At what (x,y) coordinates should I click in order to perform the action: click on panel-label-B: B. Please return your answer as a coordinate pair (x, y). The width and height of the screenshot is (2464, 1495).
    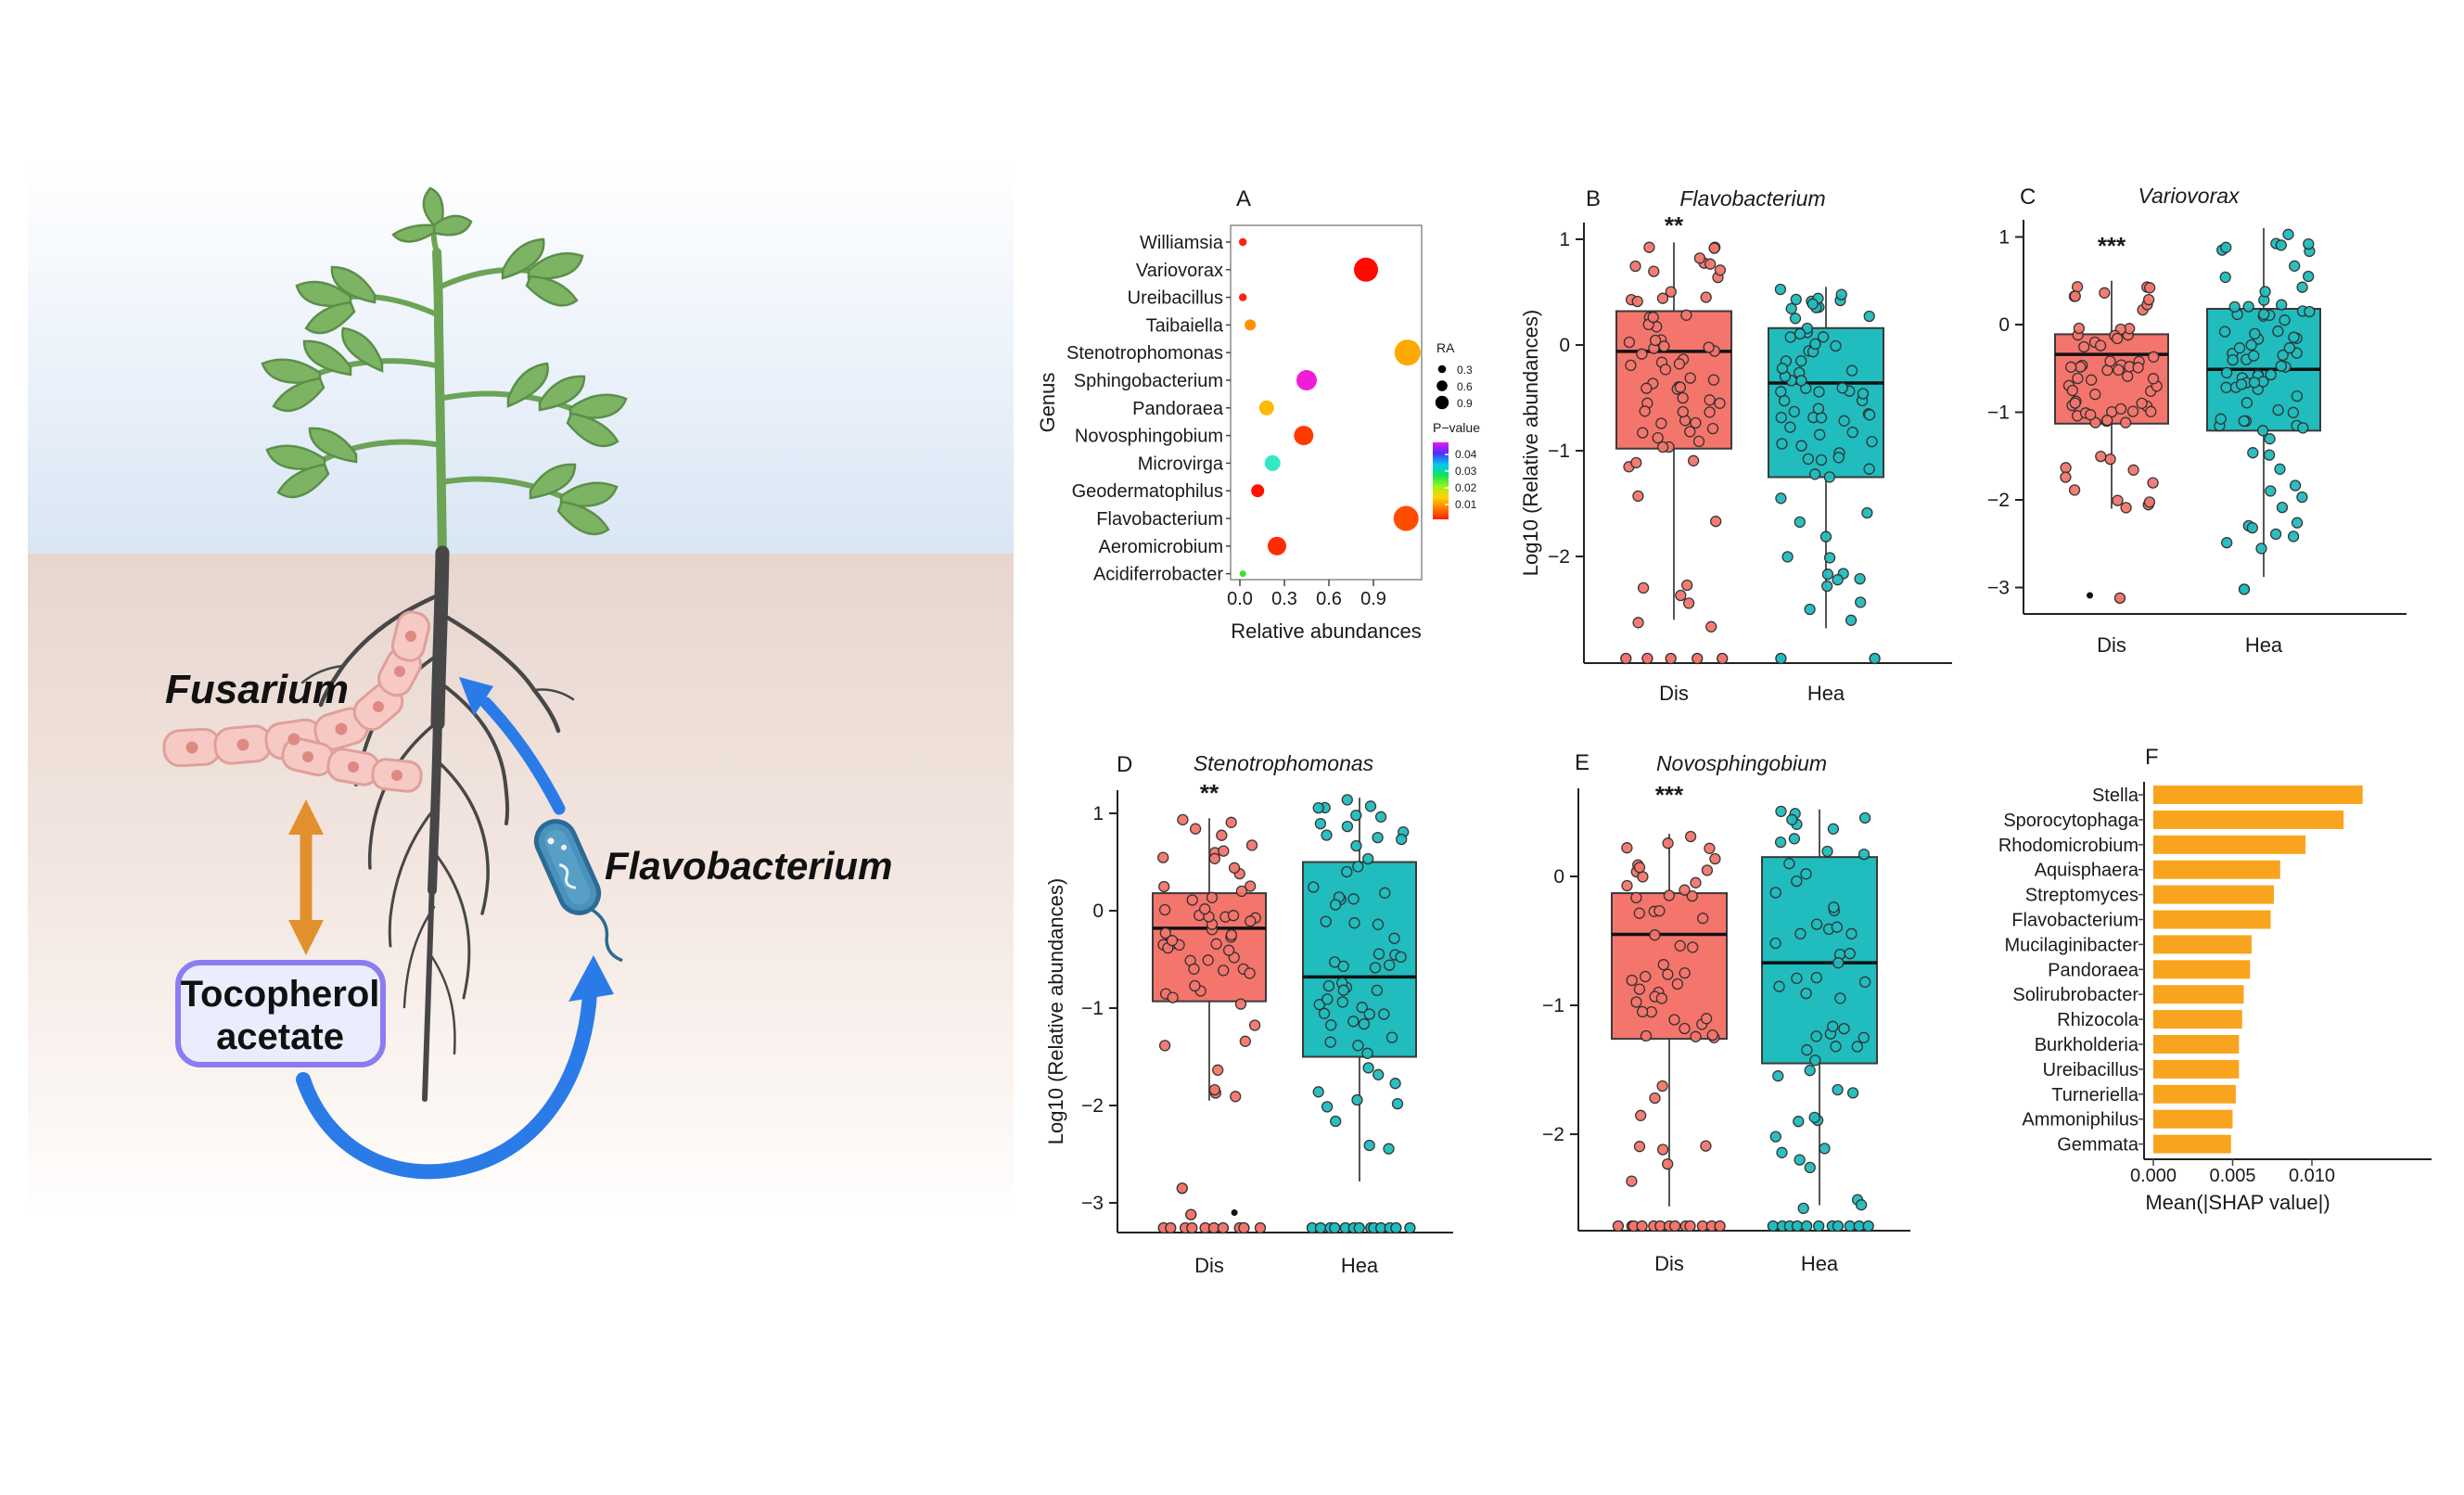
    Looking at the image, I should click on (1593, 198).